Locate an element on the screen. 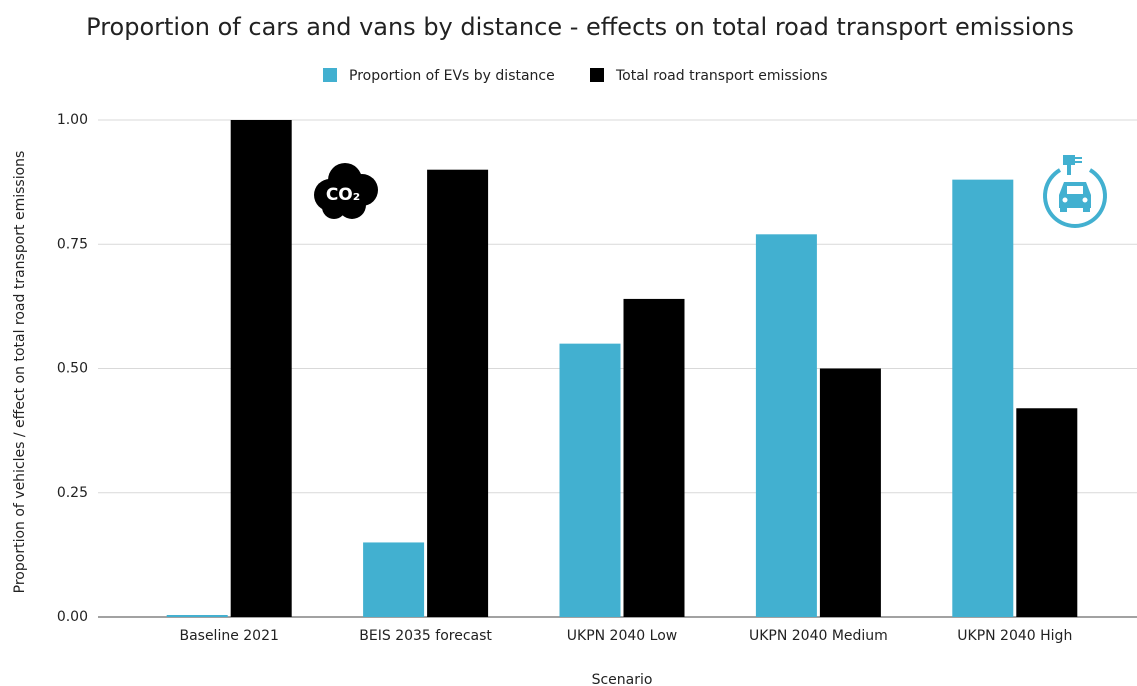 The height and width of the screenshot is (686, 1137). ev-icon is located at coordinates (1075, 191).